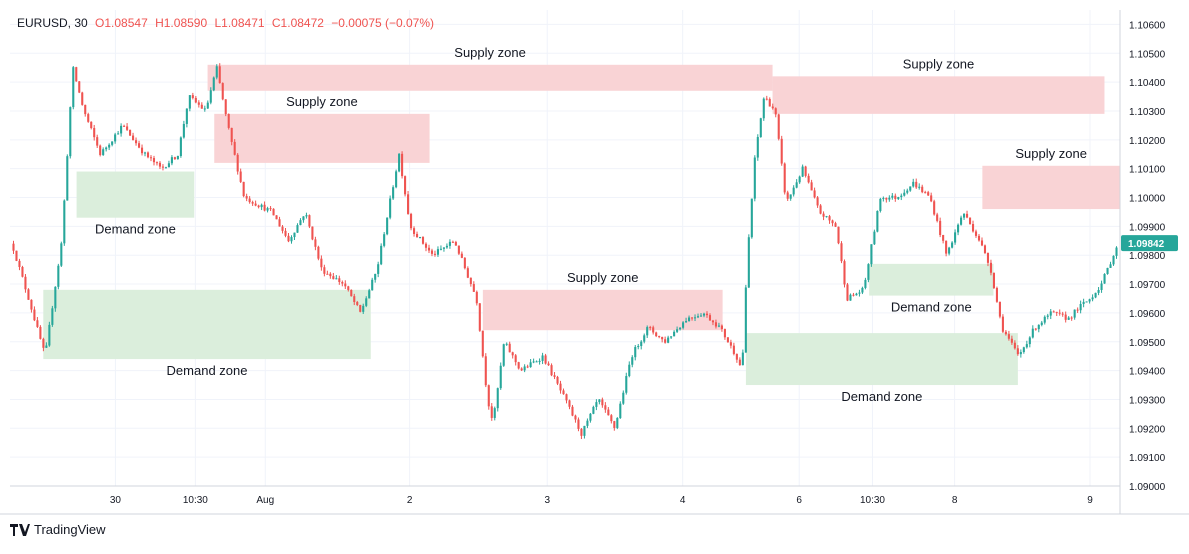 This screenshot has width=1189, height=554. Describe the element at coordinates (799, 500) in the screenshot. I see `x-tick-label: 6` at that location.